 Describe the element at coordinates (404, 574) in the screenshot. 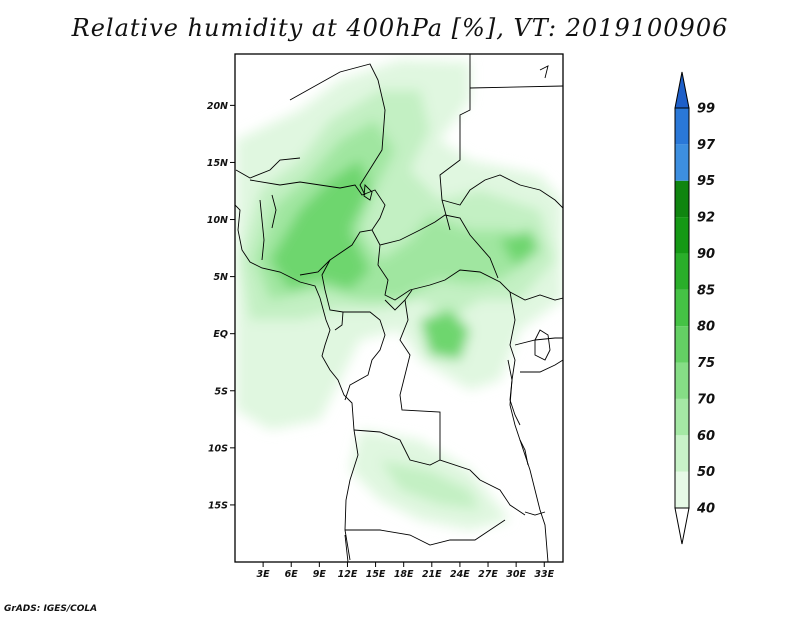

I see `x-tick-label: 18E` at that location.